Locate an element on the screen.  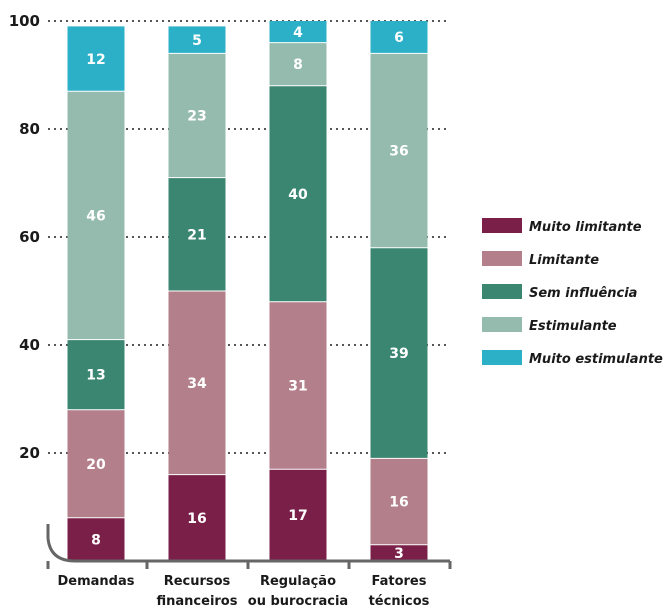
x-category-label: Recursos is located at coordinates (197, 581).